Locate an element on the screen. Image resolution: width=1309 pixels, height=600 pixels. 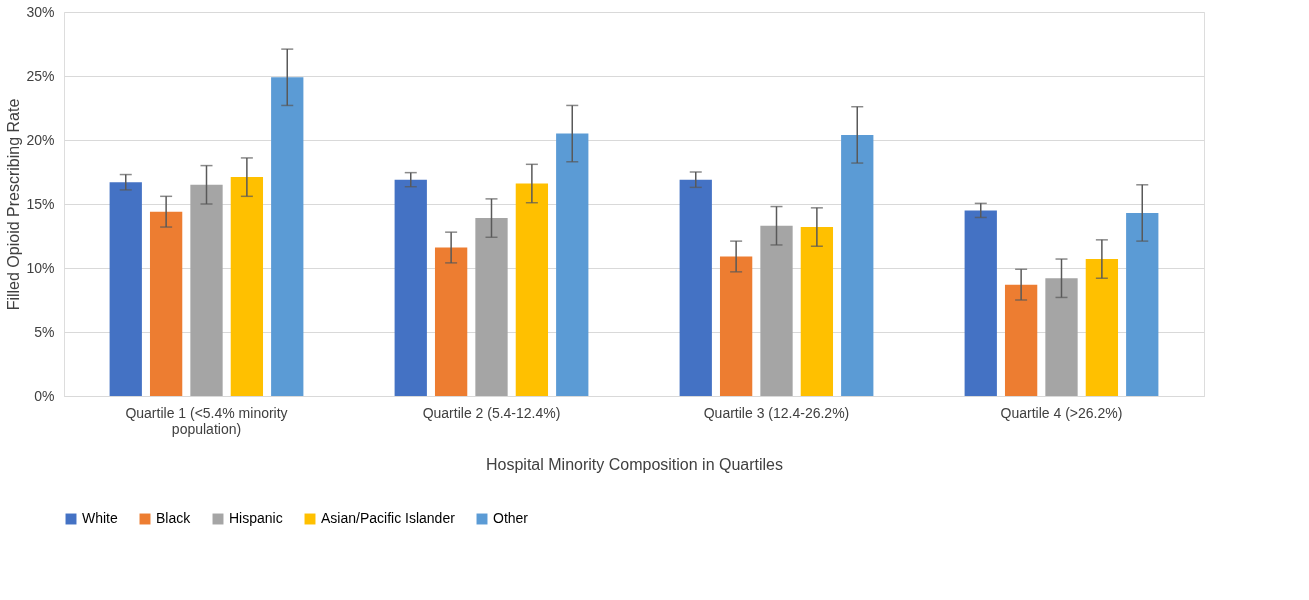
x-tick-label: Quartile 4 (>26.2%) is located at coordinates (1061, 412).